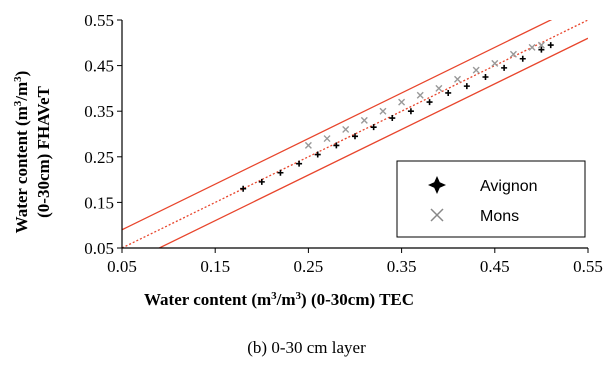 Image resolution: width=613 pixels, height=367 pixels. I want to click on y-tick-label-2: 0.25, so click(99, 157).